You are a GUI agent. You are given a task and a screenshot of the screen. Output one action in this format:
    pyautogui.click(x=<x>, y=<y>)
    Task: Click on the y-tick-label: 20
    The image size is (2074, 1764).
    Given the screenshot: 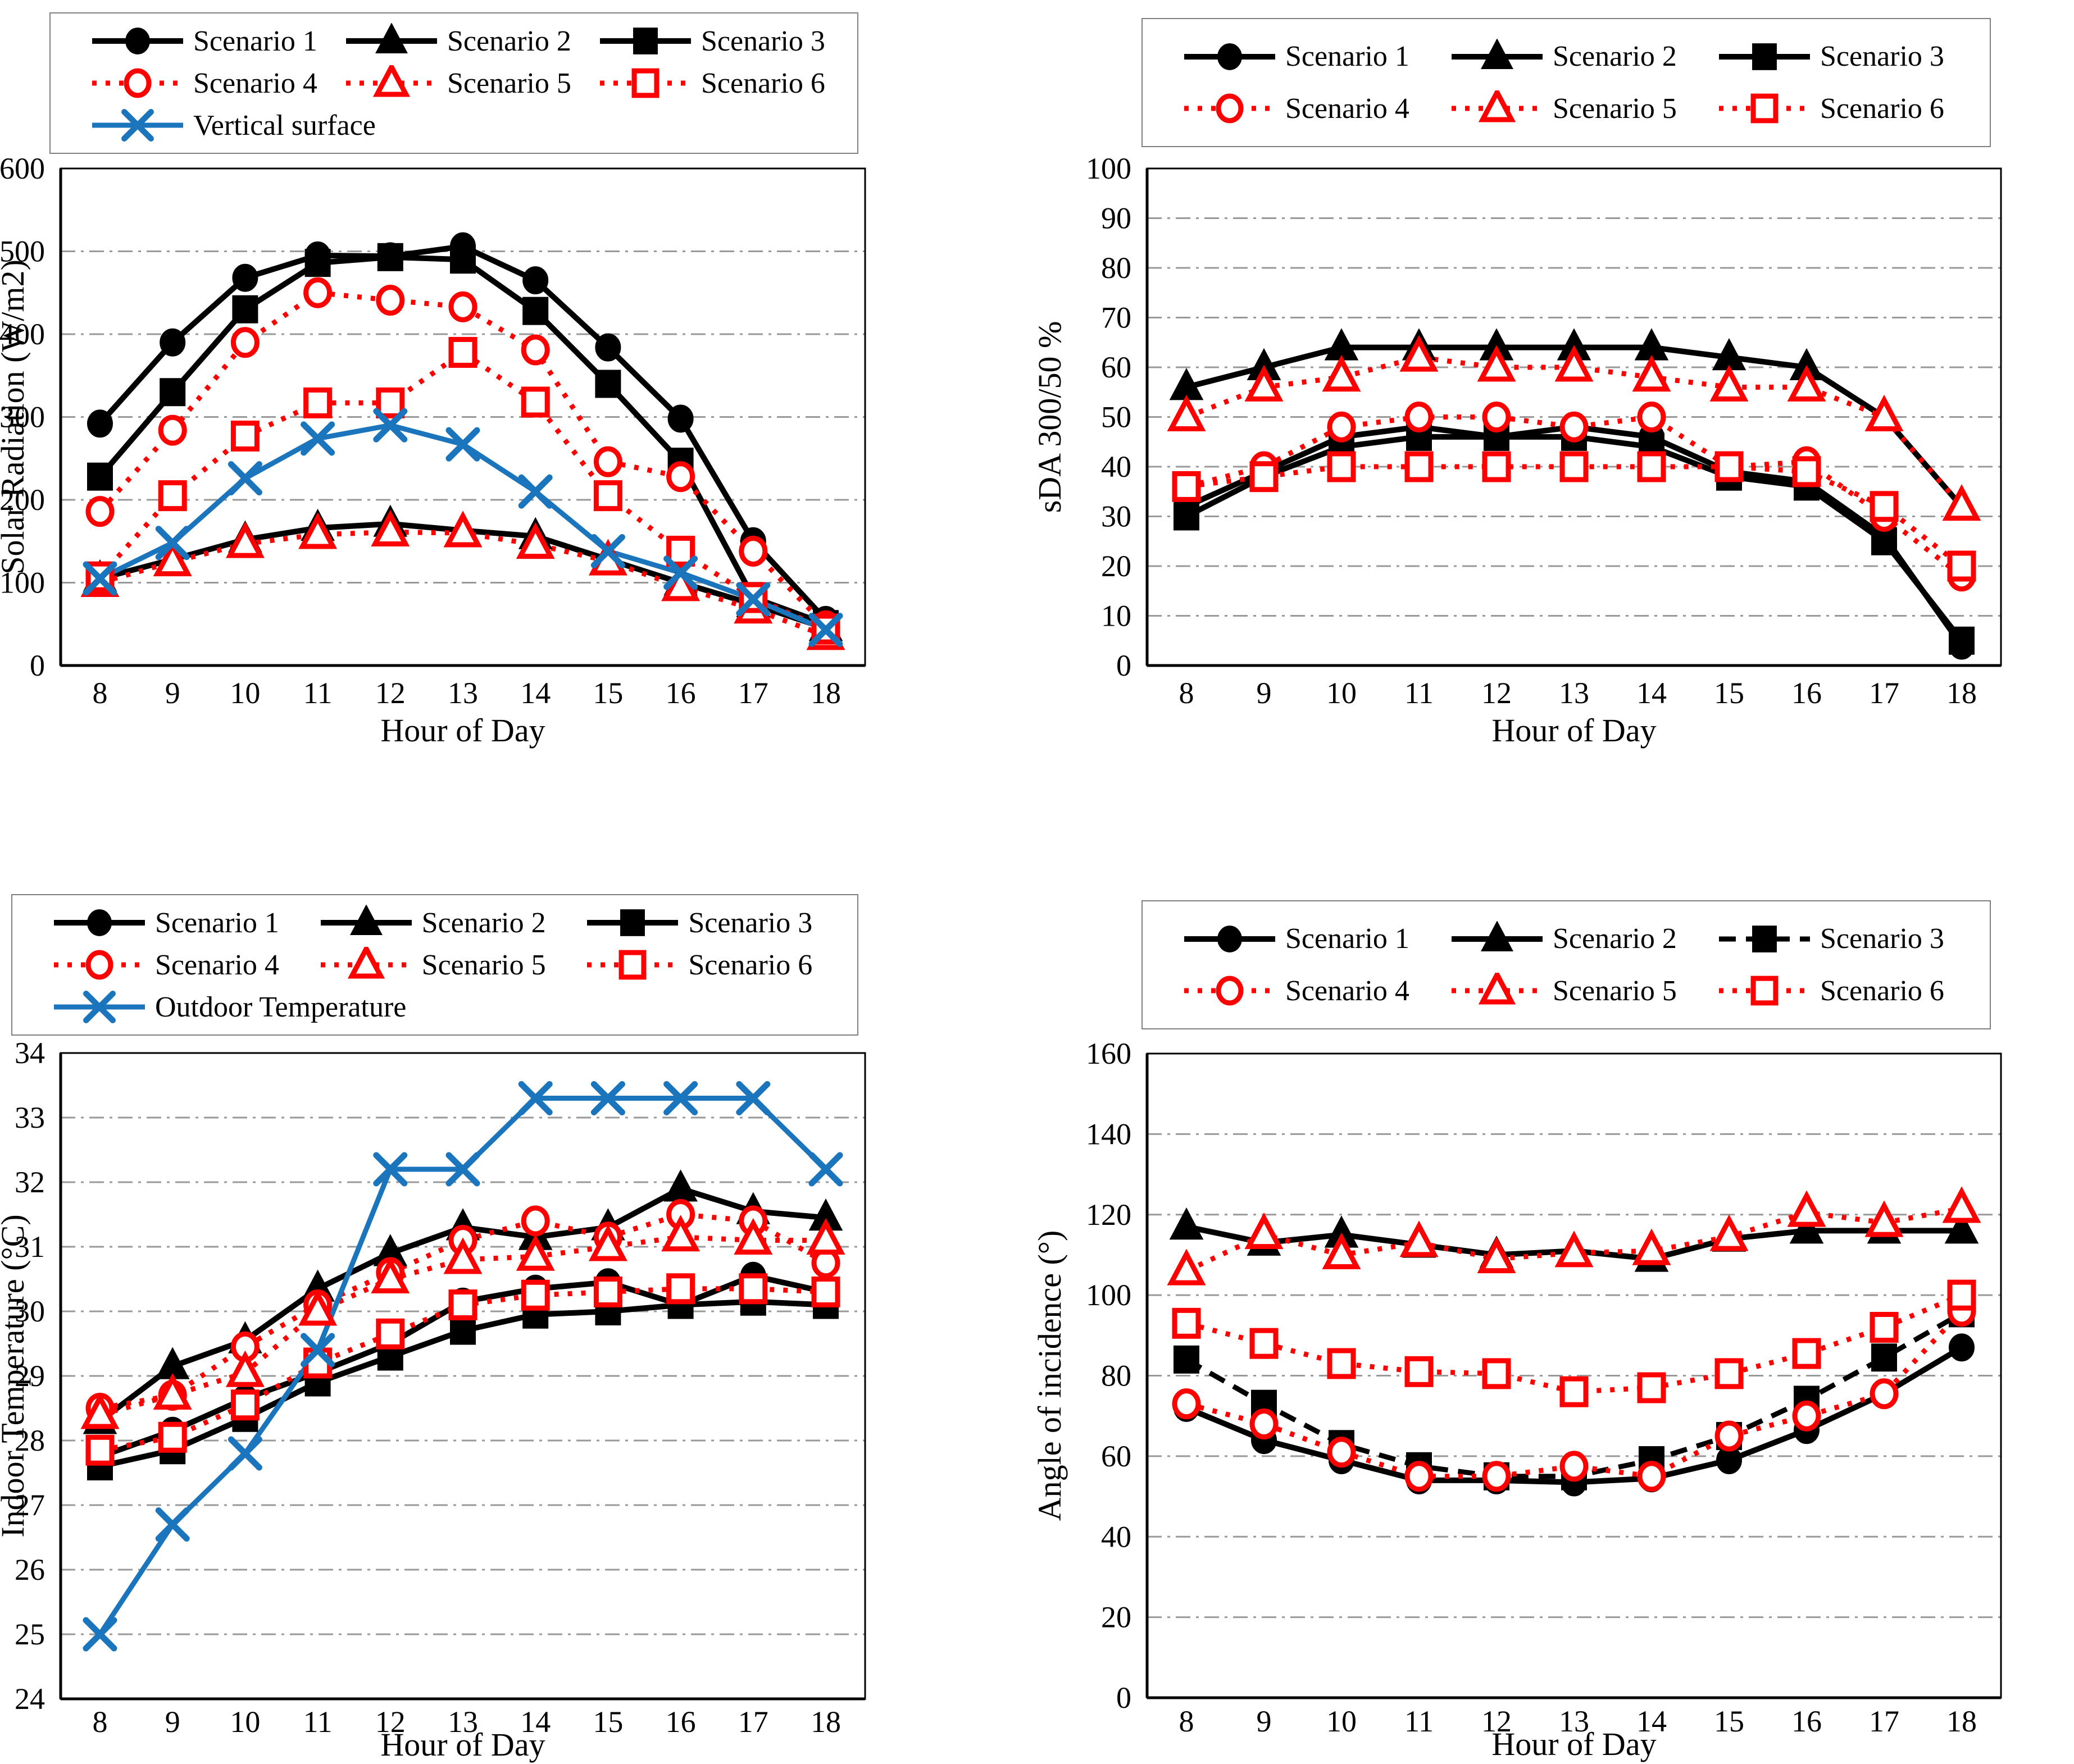 What is the action you would take?
    pyautogui.click(x=1116, y=566)
    